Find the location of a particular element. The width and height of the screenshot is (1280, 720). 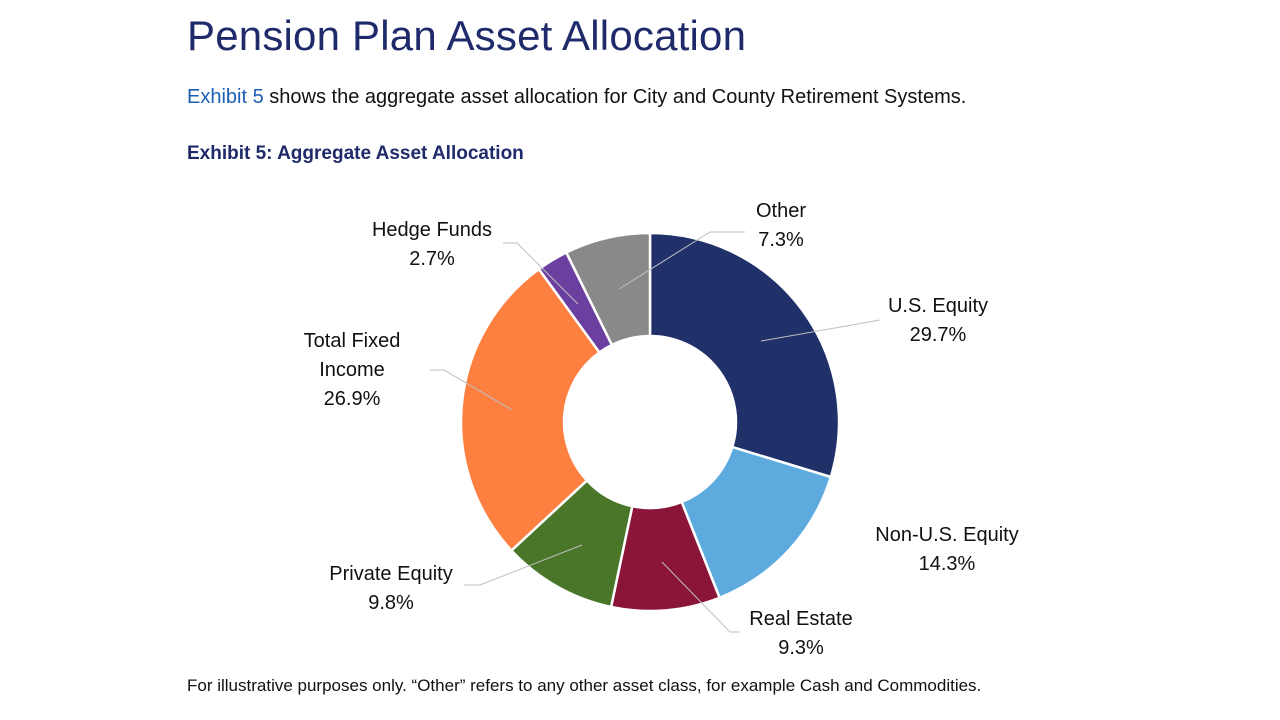

label-other: Other 7.3% is located at coordinates (781, 226).